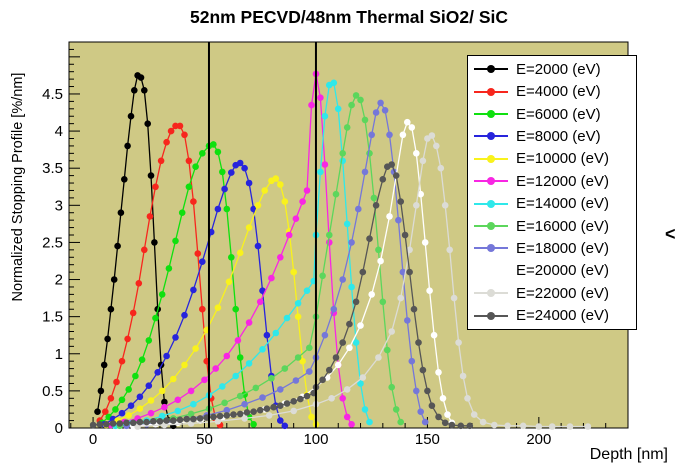  Describe the element at coordinates (59, 354) in the screenshot. I see `y-tick-label: 1` at that location.